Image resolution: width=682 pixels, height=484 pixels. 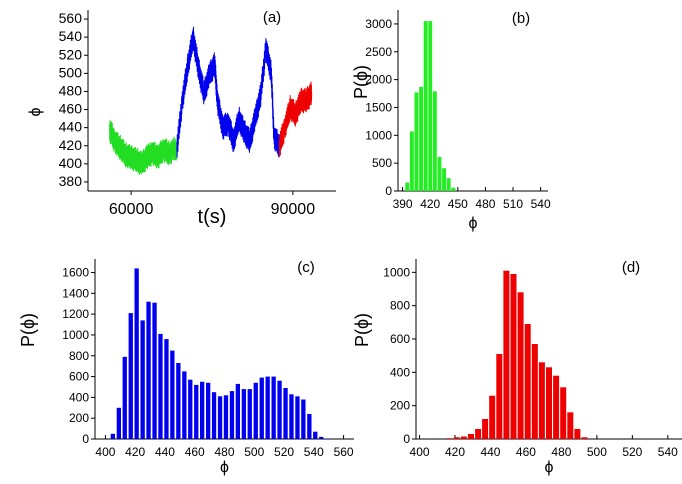 What do you see at coordinates (71, 54) in the screenshot?
I see `y-tick-label: 520` at bounding box center [71, 54].